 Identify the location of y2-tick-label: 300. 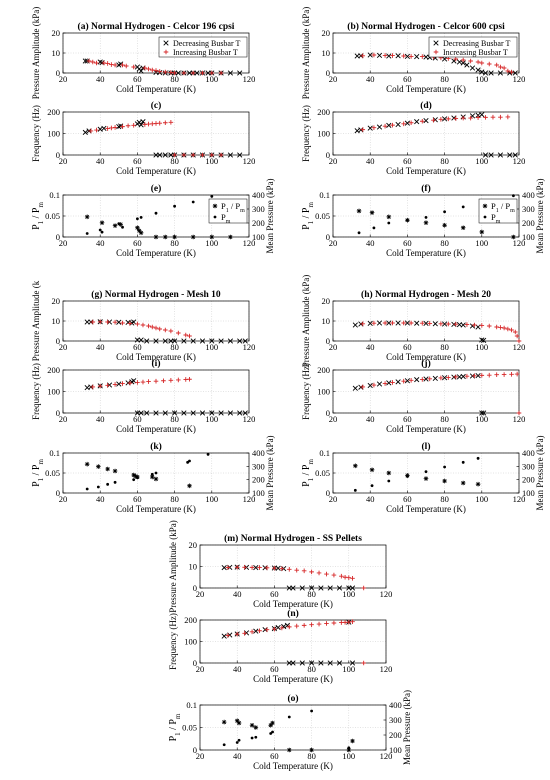
(258, 209).